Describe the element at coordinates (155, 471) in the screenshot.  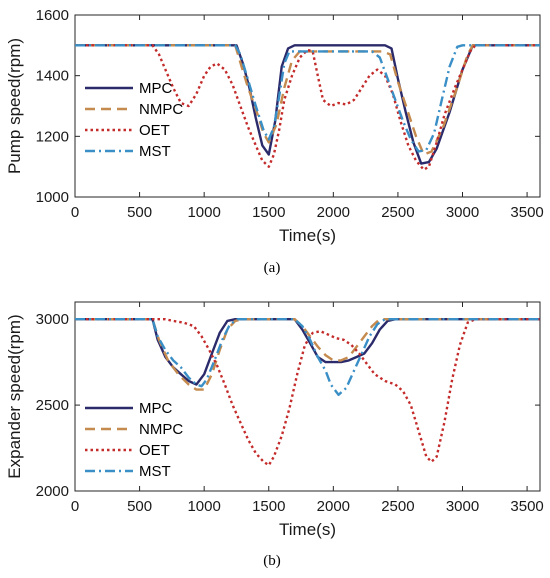
I see `panel-b-legend-label-mst: MST` at that location.